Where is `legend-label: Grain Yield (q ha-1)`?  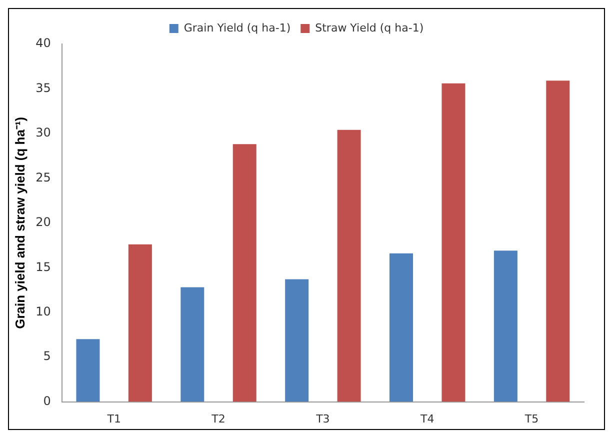 legend-label: Grain Yield (q ha-1) is located at coordinates (237, 27).